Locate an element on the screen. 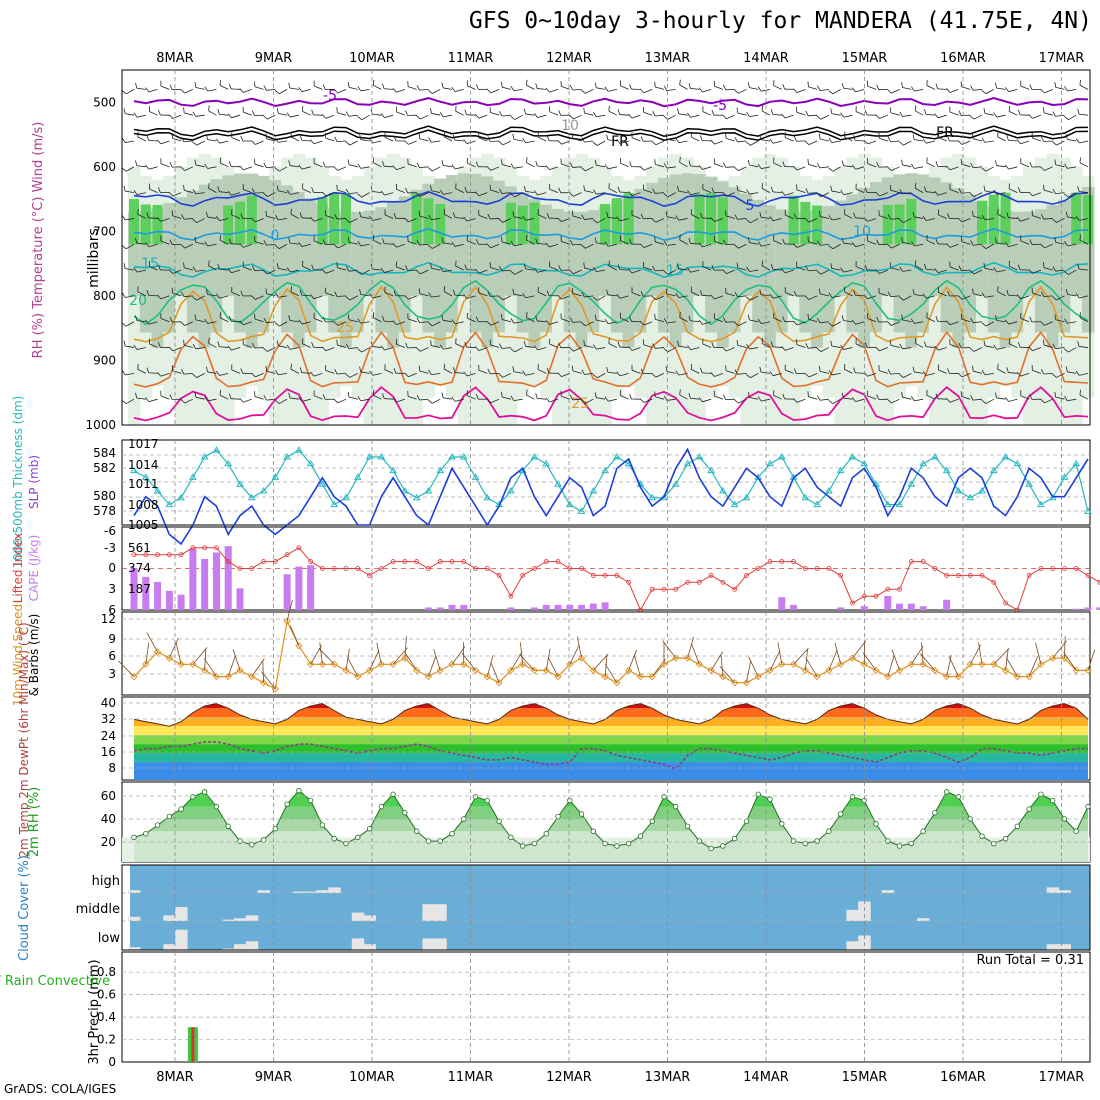 This screenshot has width=1100, height=1100. rh-shading-high is located at coordinates (605, 224).